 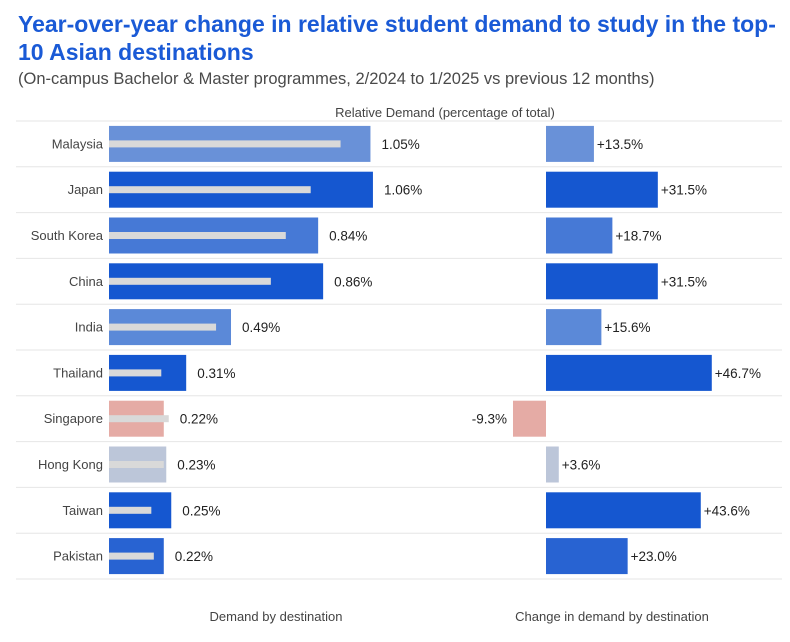 What do you see at coordinates (581, 465) in the screenshot?
I see `change-value-label: +3.6%` at bounding box center [581, 465].